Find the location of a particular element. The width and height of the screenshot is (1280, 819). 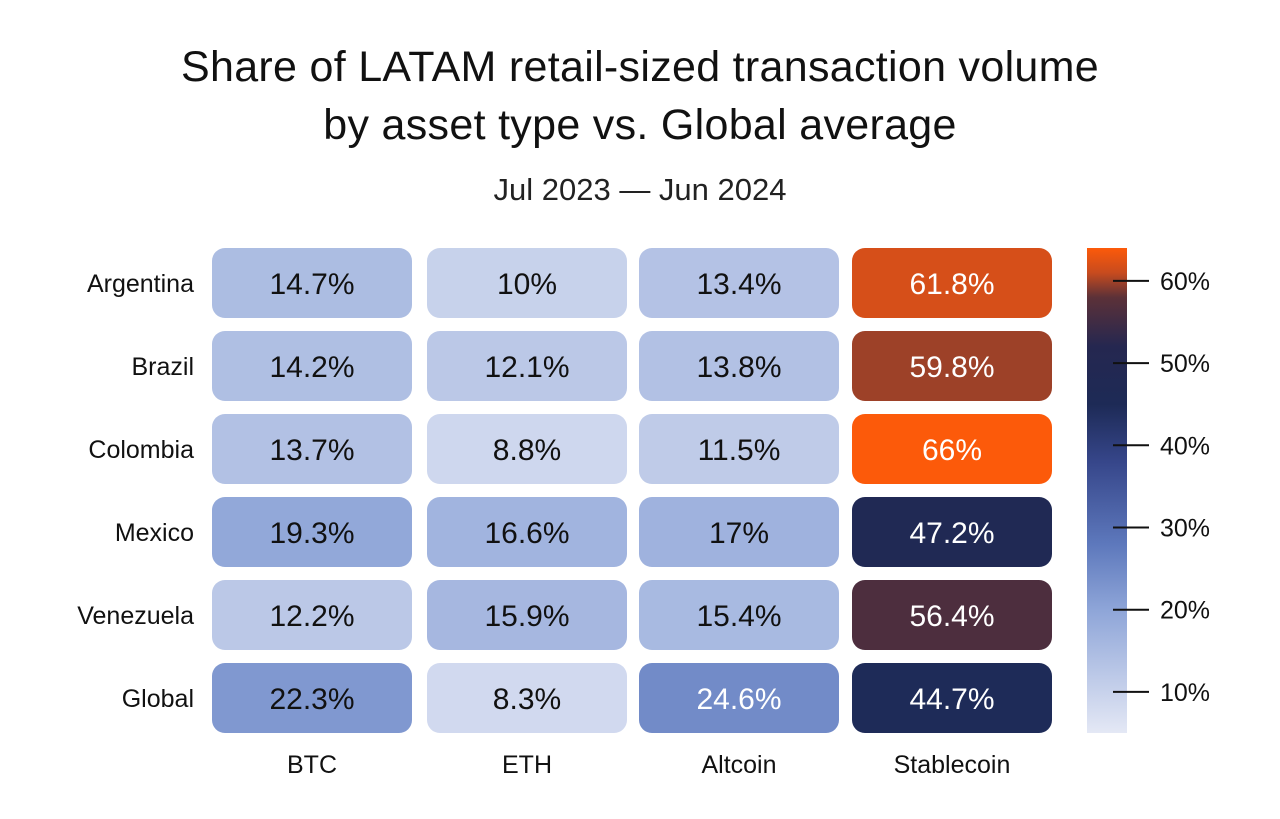

row-label-venezuela: Venezuela is located at coordinates (135, 616).